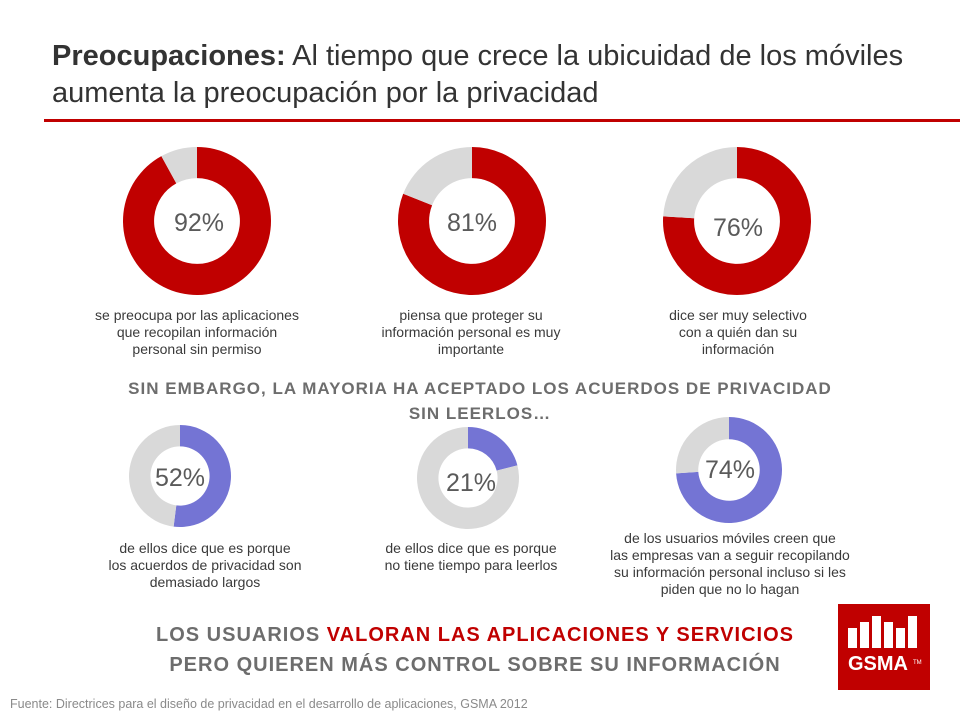  What do you see at coordinates (179, 165) in the screenshot?
I see `donut-1-remainder-slice` at bounding box center [179, 165].